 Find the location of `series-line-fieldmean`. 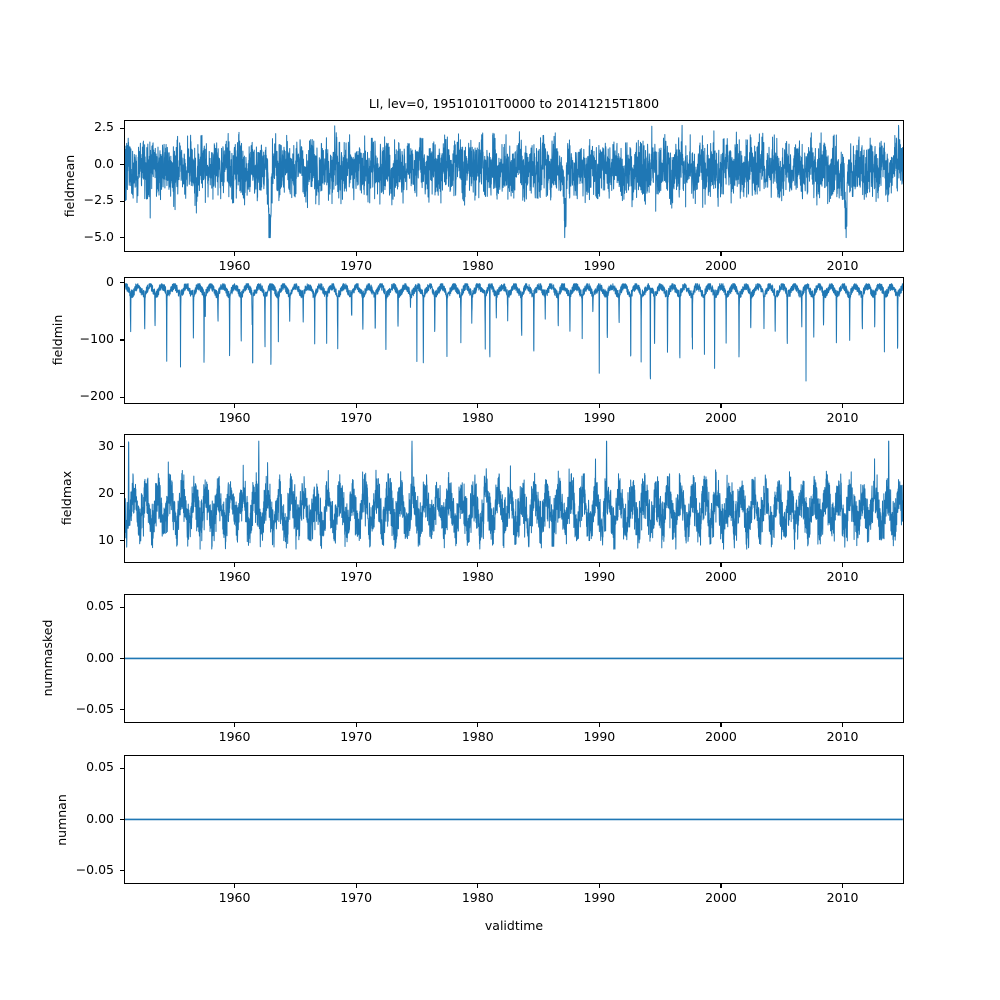

series-line-fieldmean is located at coordinates (514, 181).